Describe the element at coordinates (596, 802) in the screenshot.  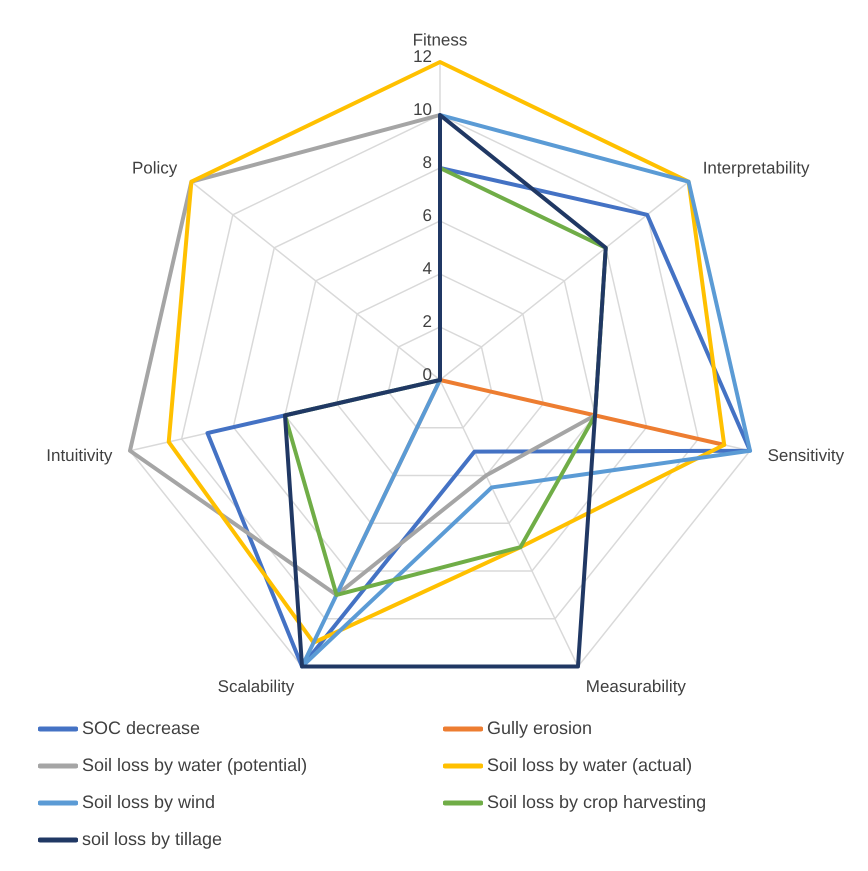
I see `legend-label: Soil loss by crop harvesting` at that location.